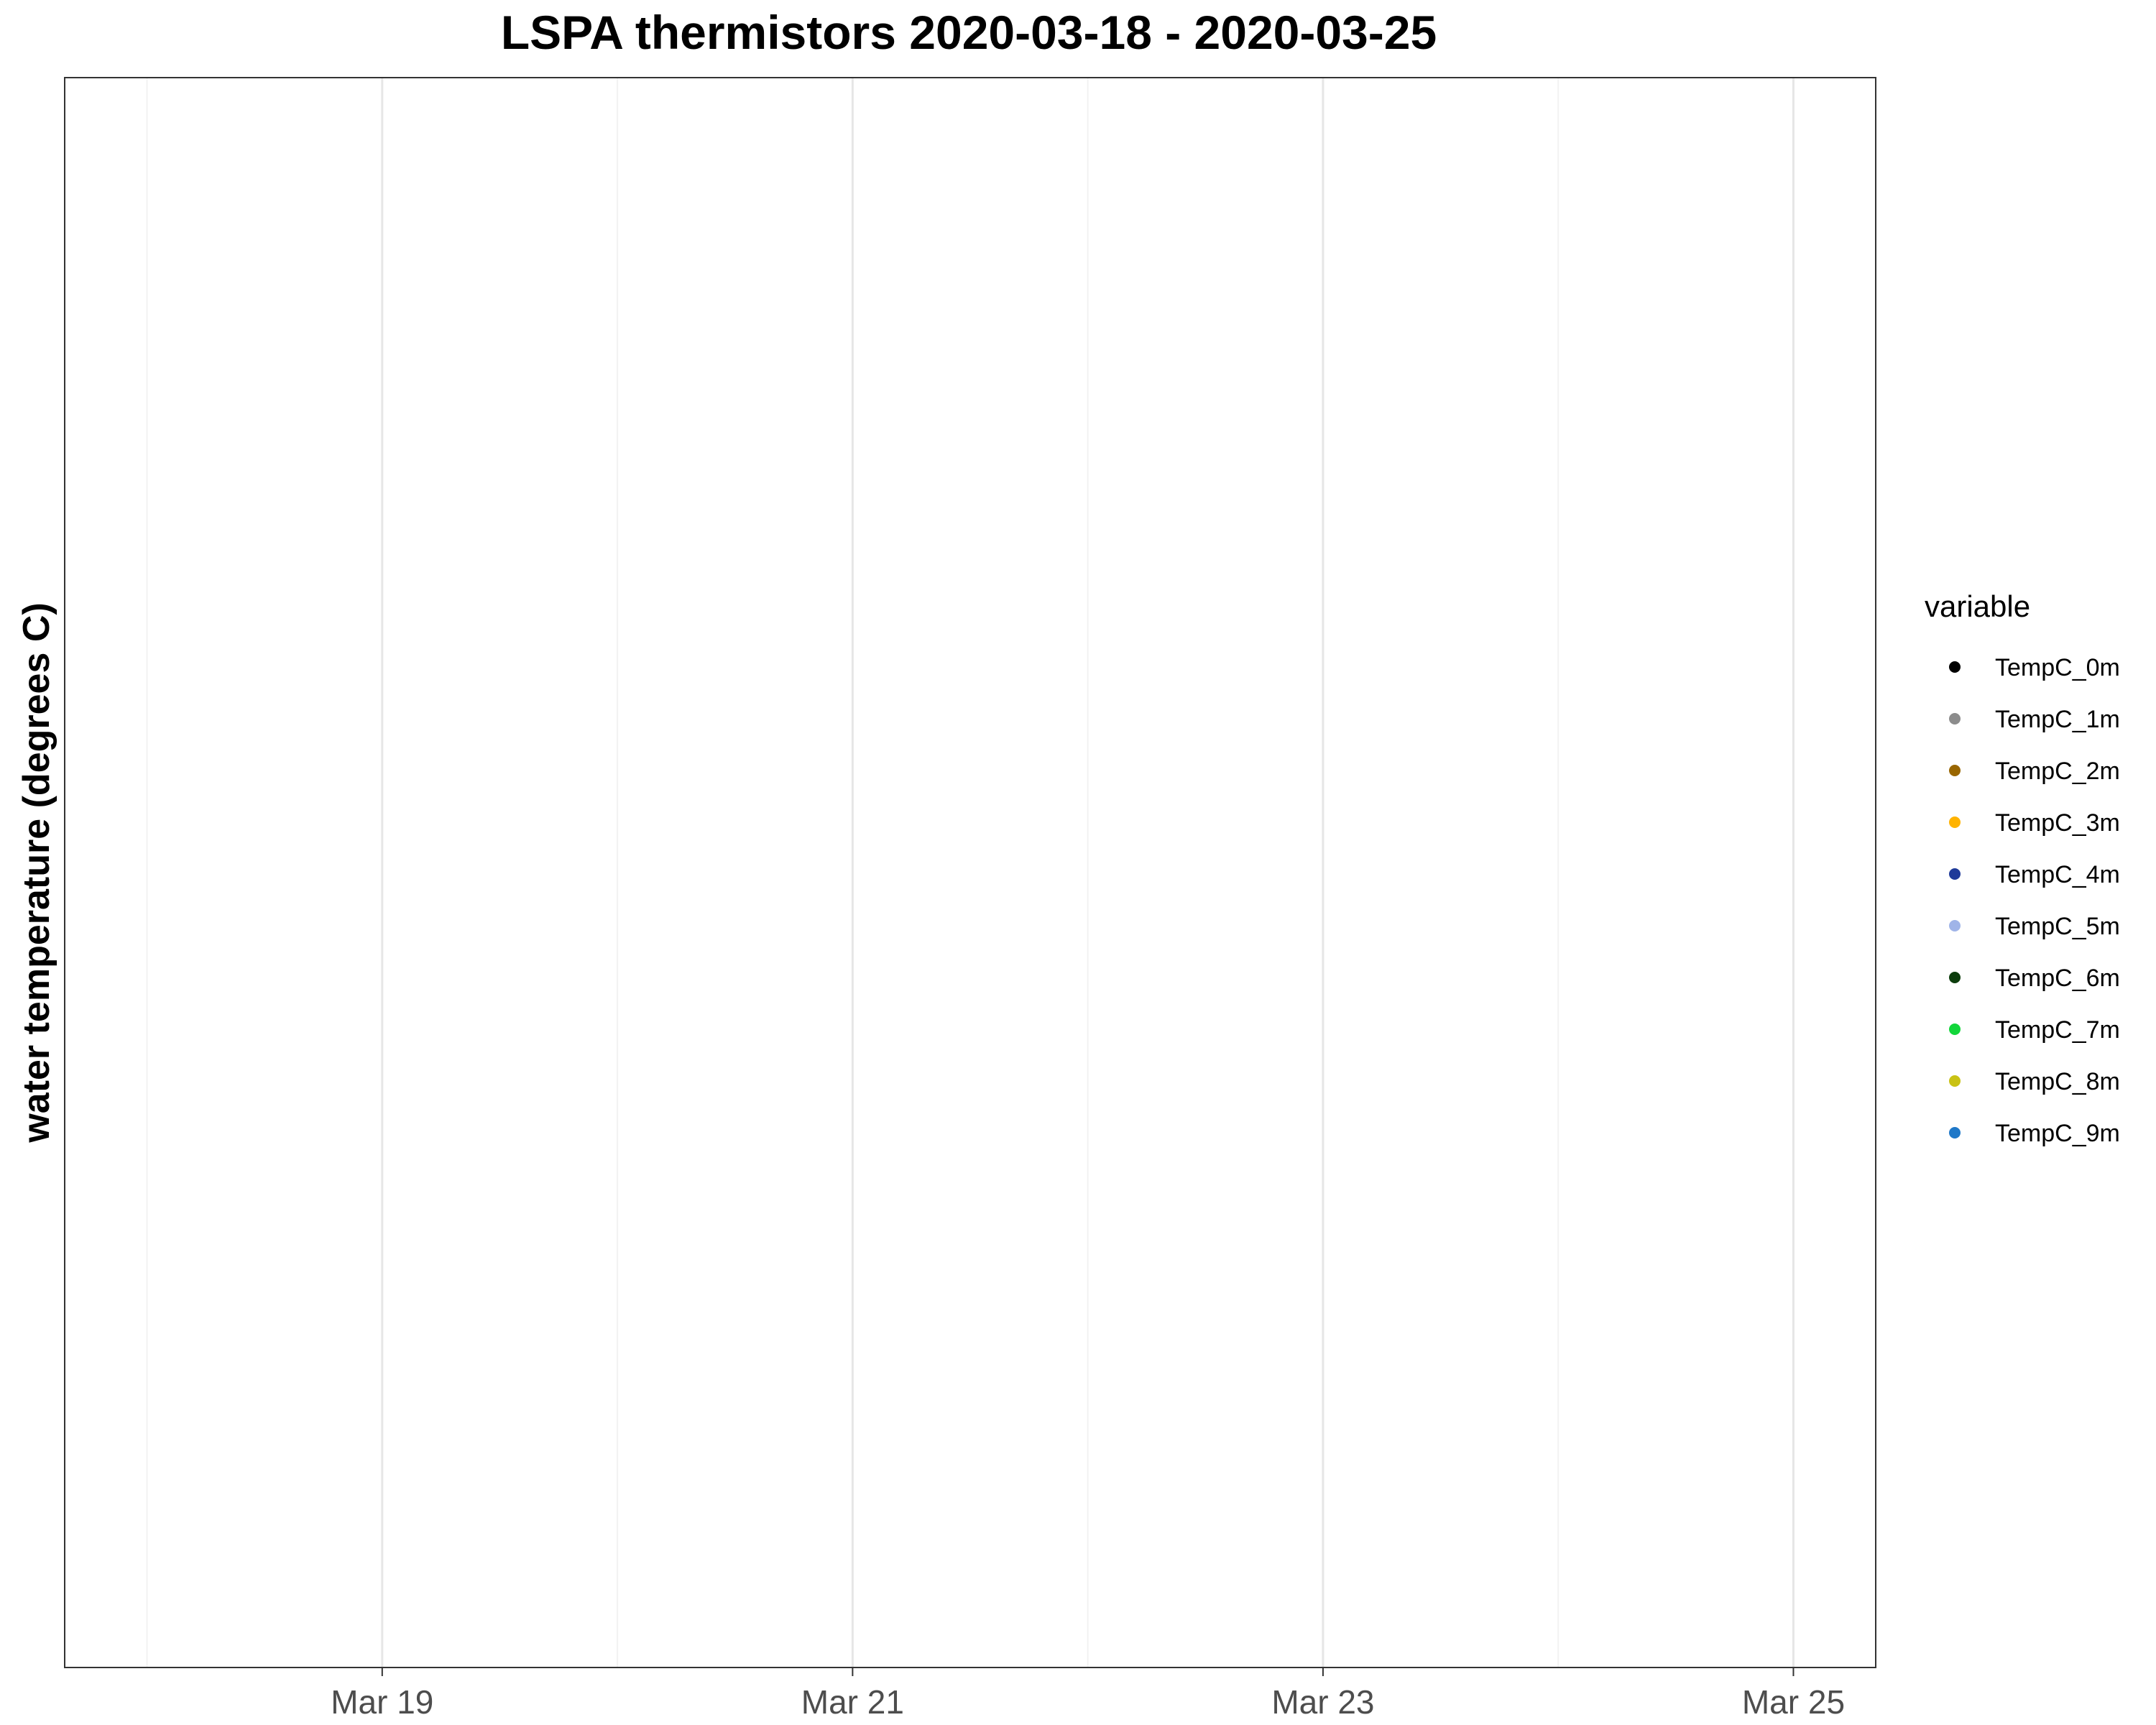  What do you see at coordinates (1793, 1702) in the screenshot?
I see `x-tick-label: Mar 25` at bounding box center [1793, 1702].